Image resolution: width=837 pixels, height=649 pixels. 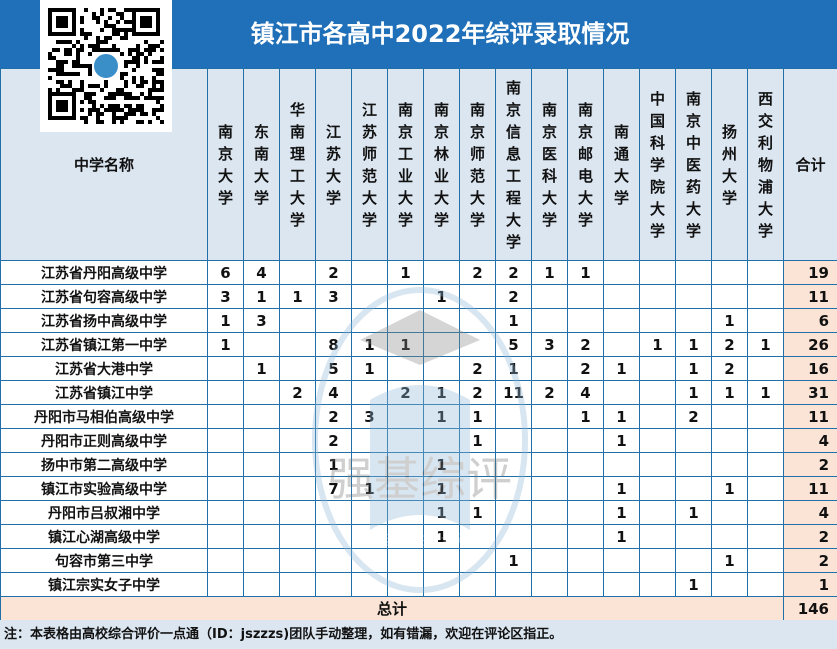 I want to click on count-cell: 6, so click(x=225, y=272).